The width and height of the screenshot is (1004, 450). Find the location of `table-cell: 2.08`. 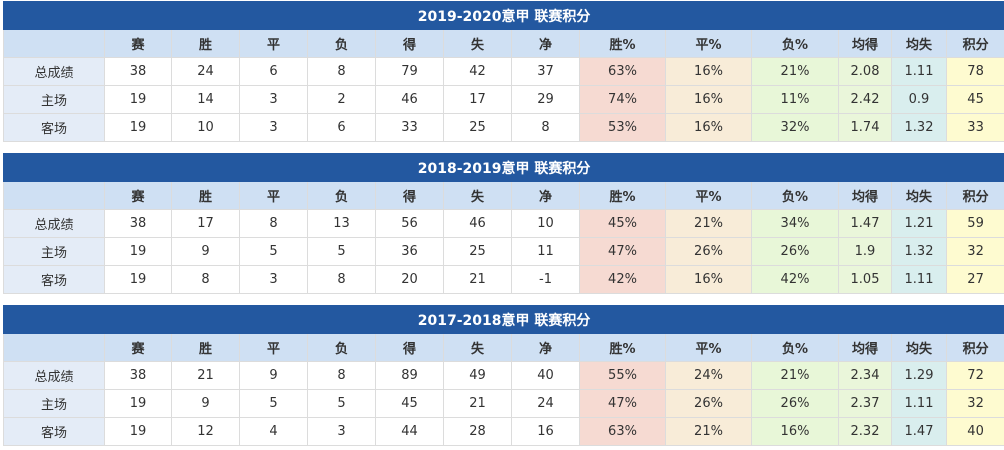

table-cell: 2.08 is located at coordinates (865, 71).